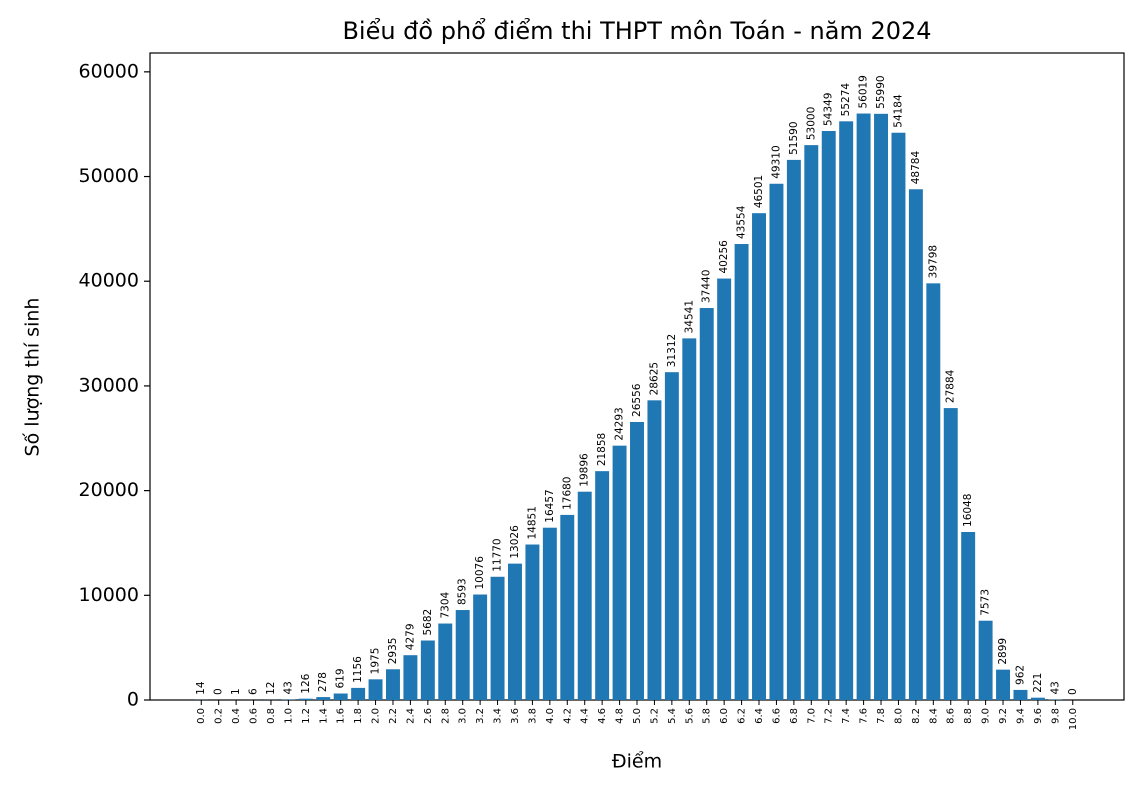  What do you see at coordinates (620, 716) in the screenshot?
I see `x-tick-label: 4.8` at bounding box center [620, 716].